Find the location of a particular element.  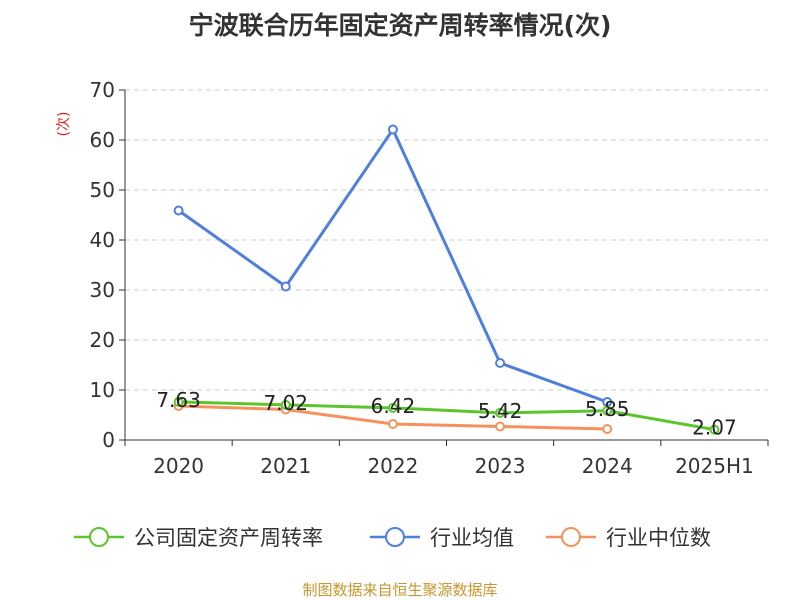

data-label-0: 7.63 is located at coordinates (178, 400).